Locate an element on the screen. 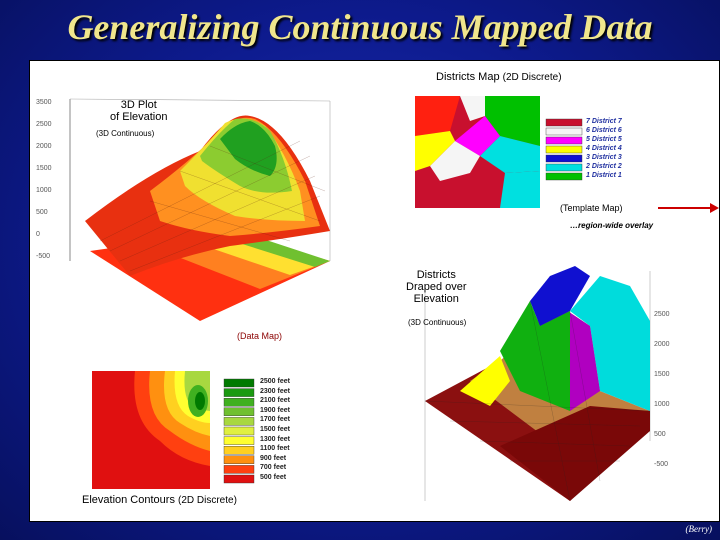 This screenshot has width=720, height=540. template-map-label: (Template Map) is located at coordinates (591, 208).